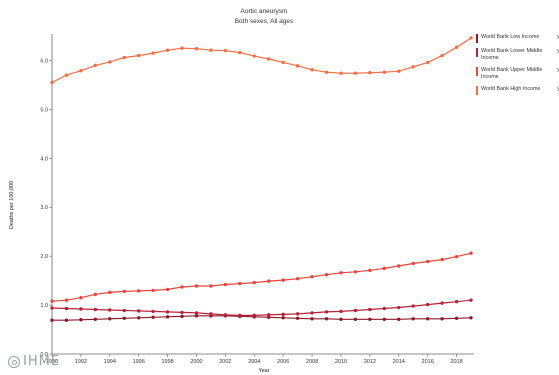  I want to click on y-axis-label: Deaths per 100,000, so click(12, 205).